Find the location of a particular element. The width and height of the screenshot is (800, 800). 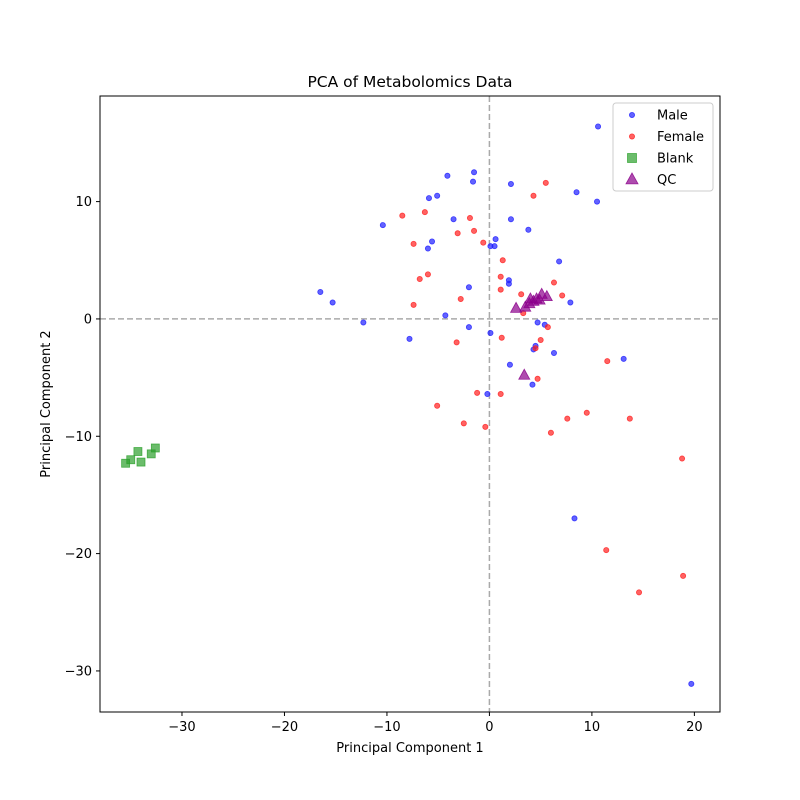

legend-box is located at coordinates (663, 147).